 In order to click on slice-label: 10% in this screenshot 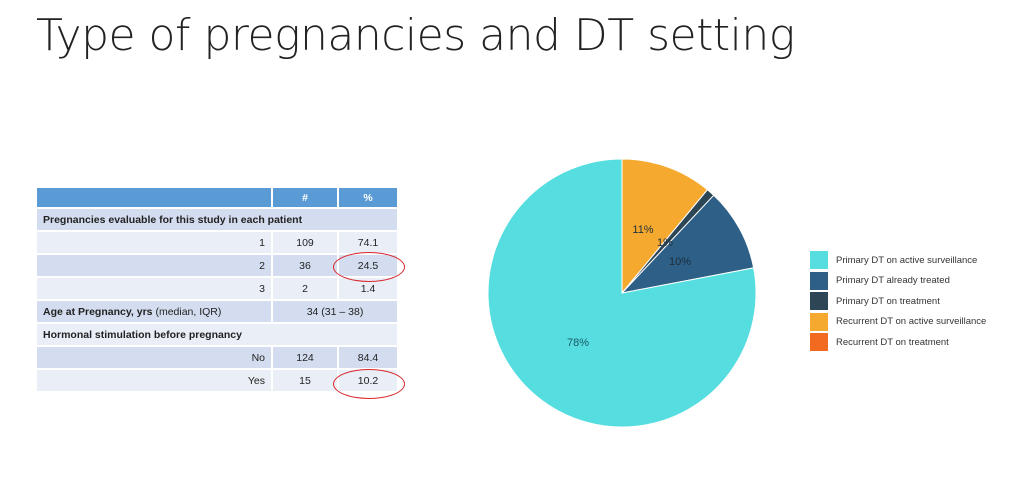, I will do `click(680, 262)`.